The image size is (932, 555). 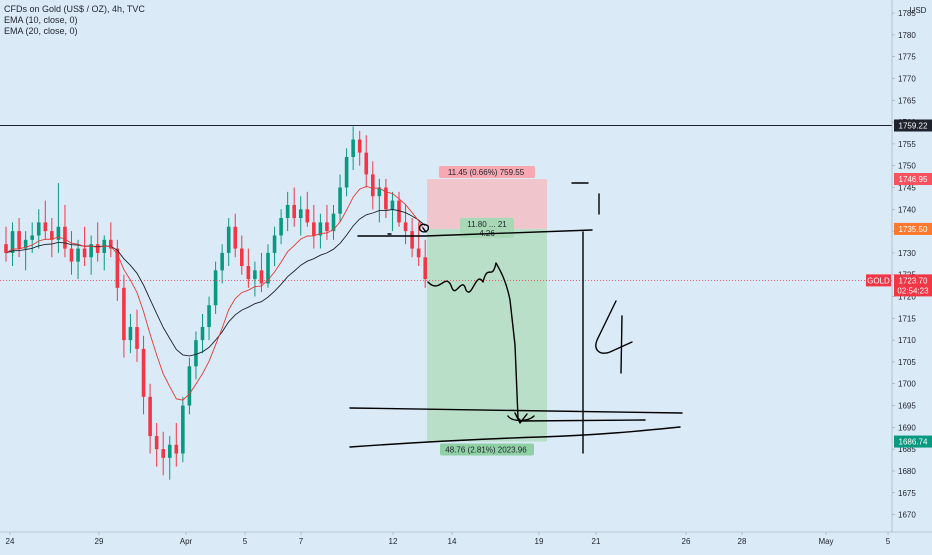 I want to click on x-tick-label: May, so click(x=825, y=541).